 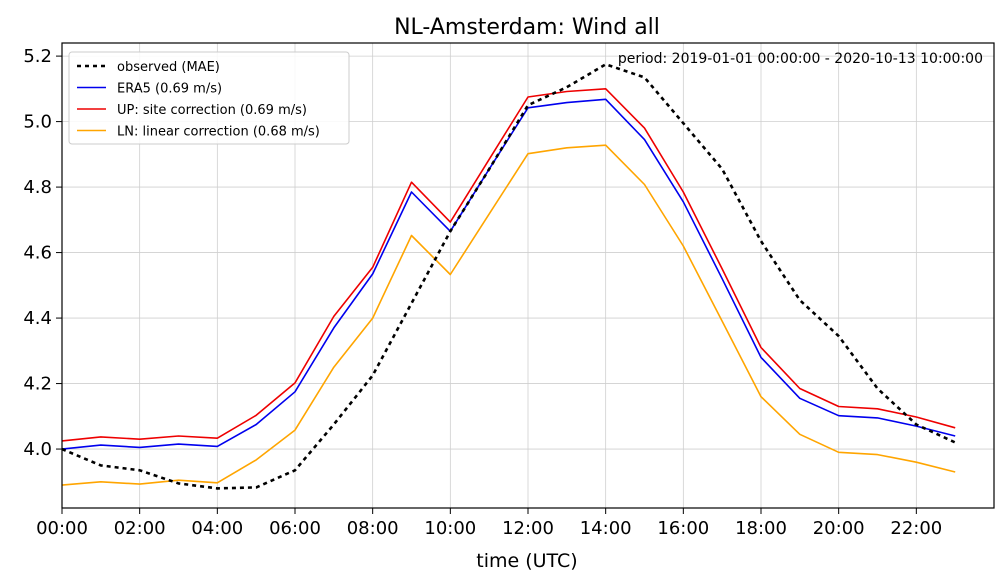 I want to click on x-tick-label: 20:00, so click(x=839, y=528).